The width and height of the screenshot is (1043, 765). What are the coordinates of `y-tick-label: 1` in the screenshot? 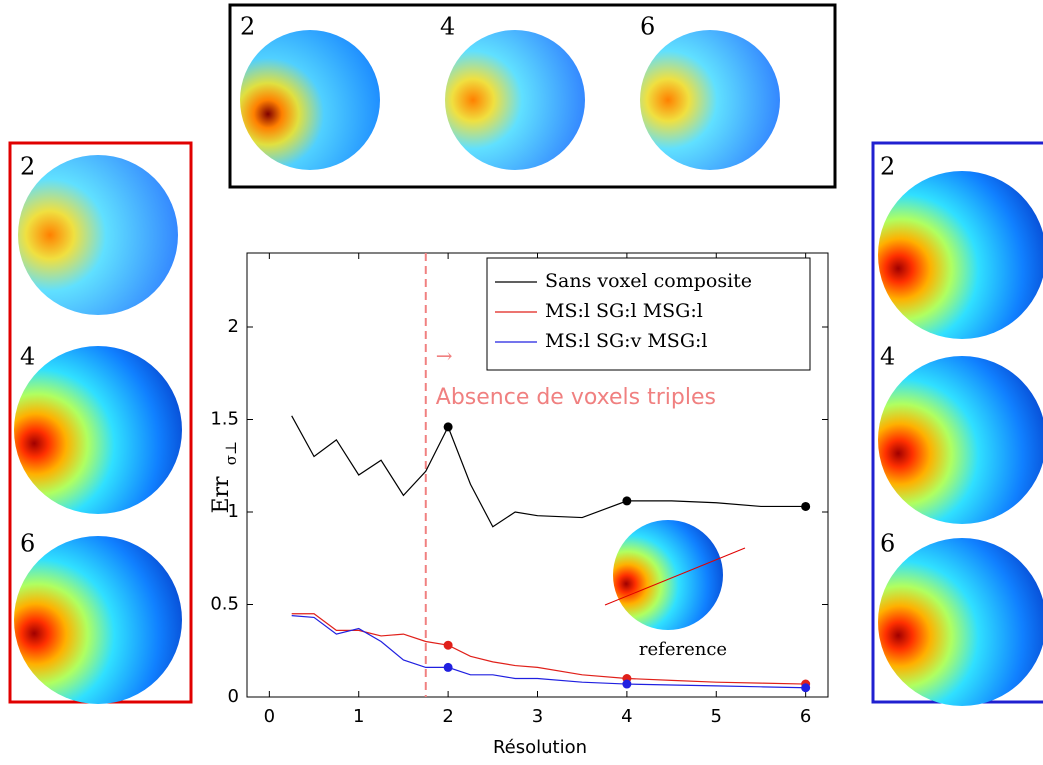 It's located at (233, 511).